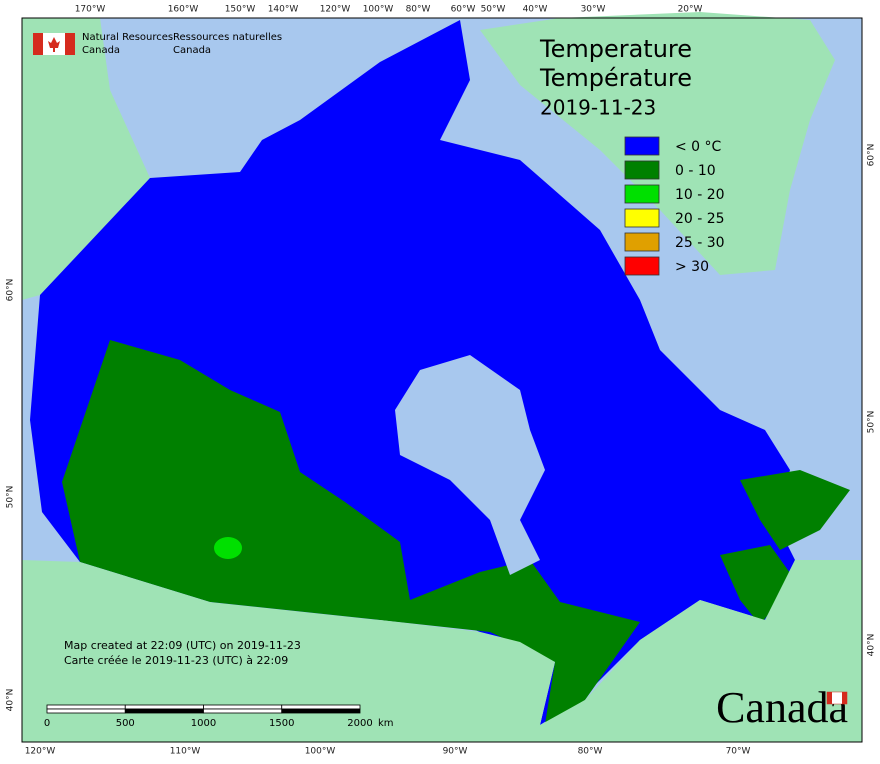 The height and width of the screenshot is (764, 880). What do you see at coordinates (598, 108) in the screenshot?
I see `title-date: 2019-11-23` at bounding box center [598, 108].